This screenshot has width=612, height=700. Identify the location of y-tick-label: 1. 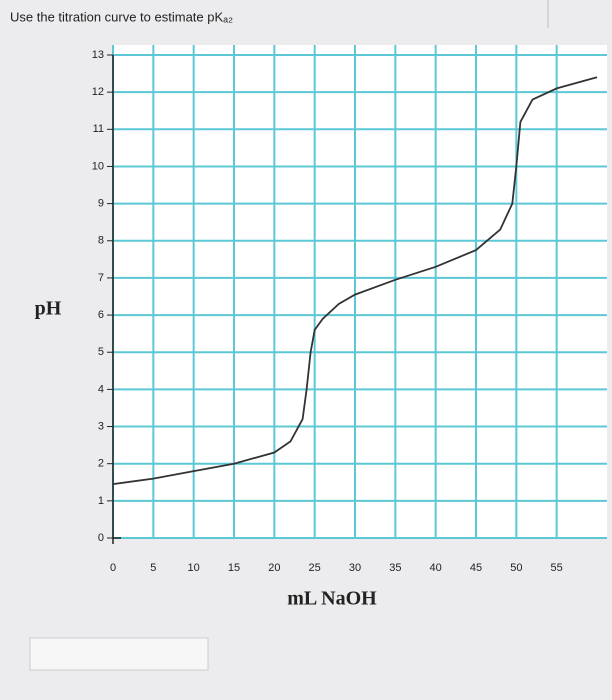
(101, 501).